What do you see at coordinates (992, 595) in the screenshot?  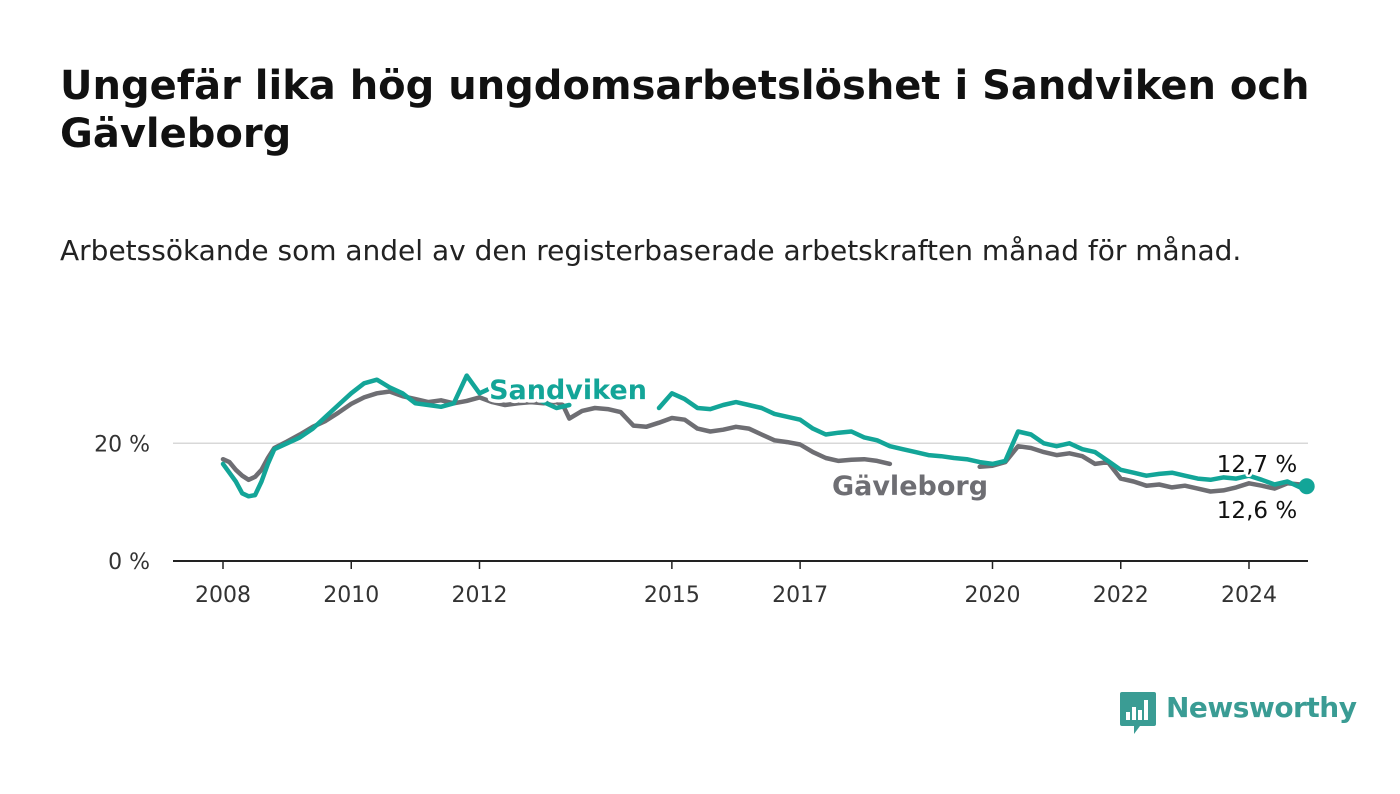 I see `x-tick-label-2020: 2020` at bounding box center [992, 595].